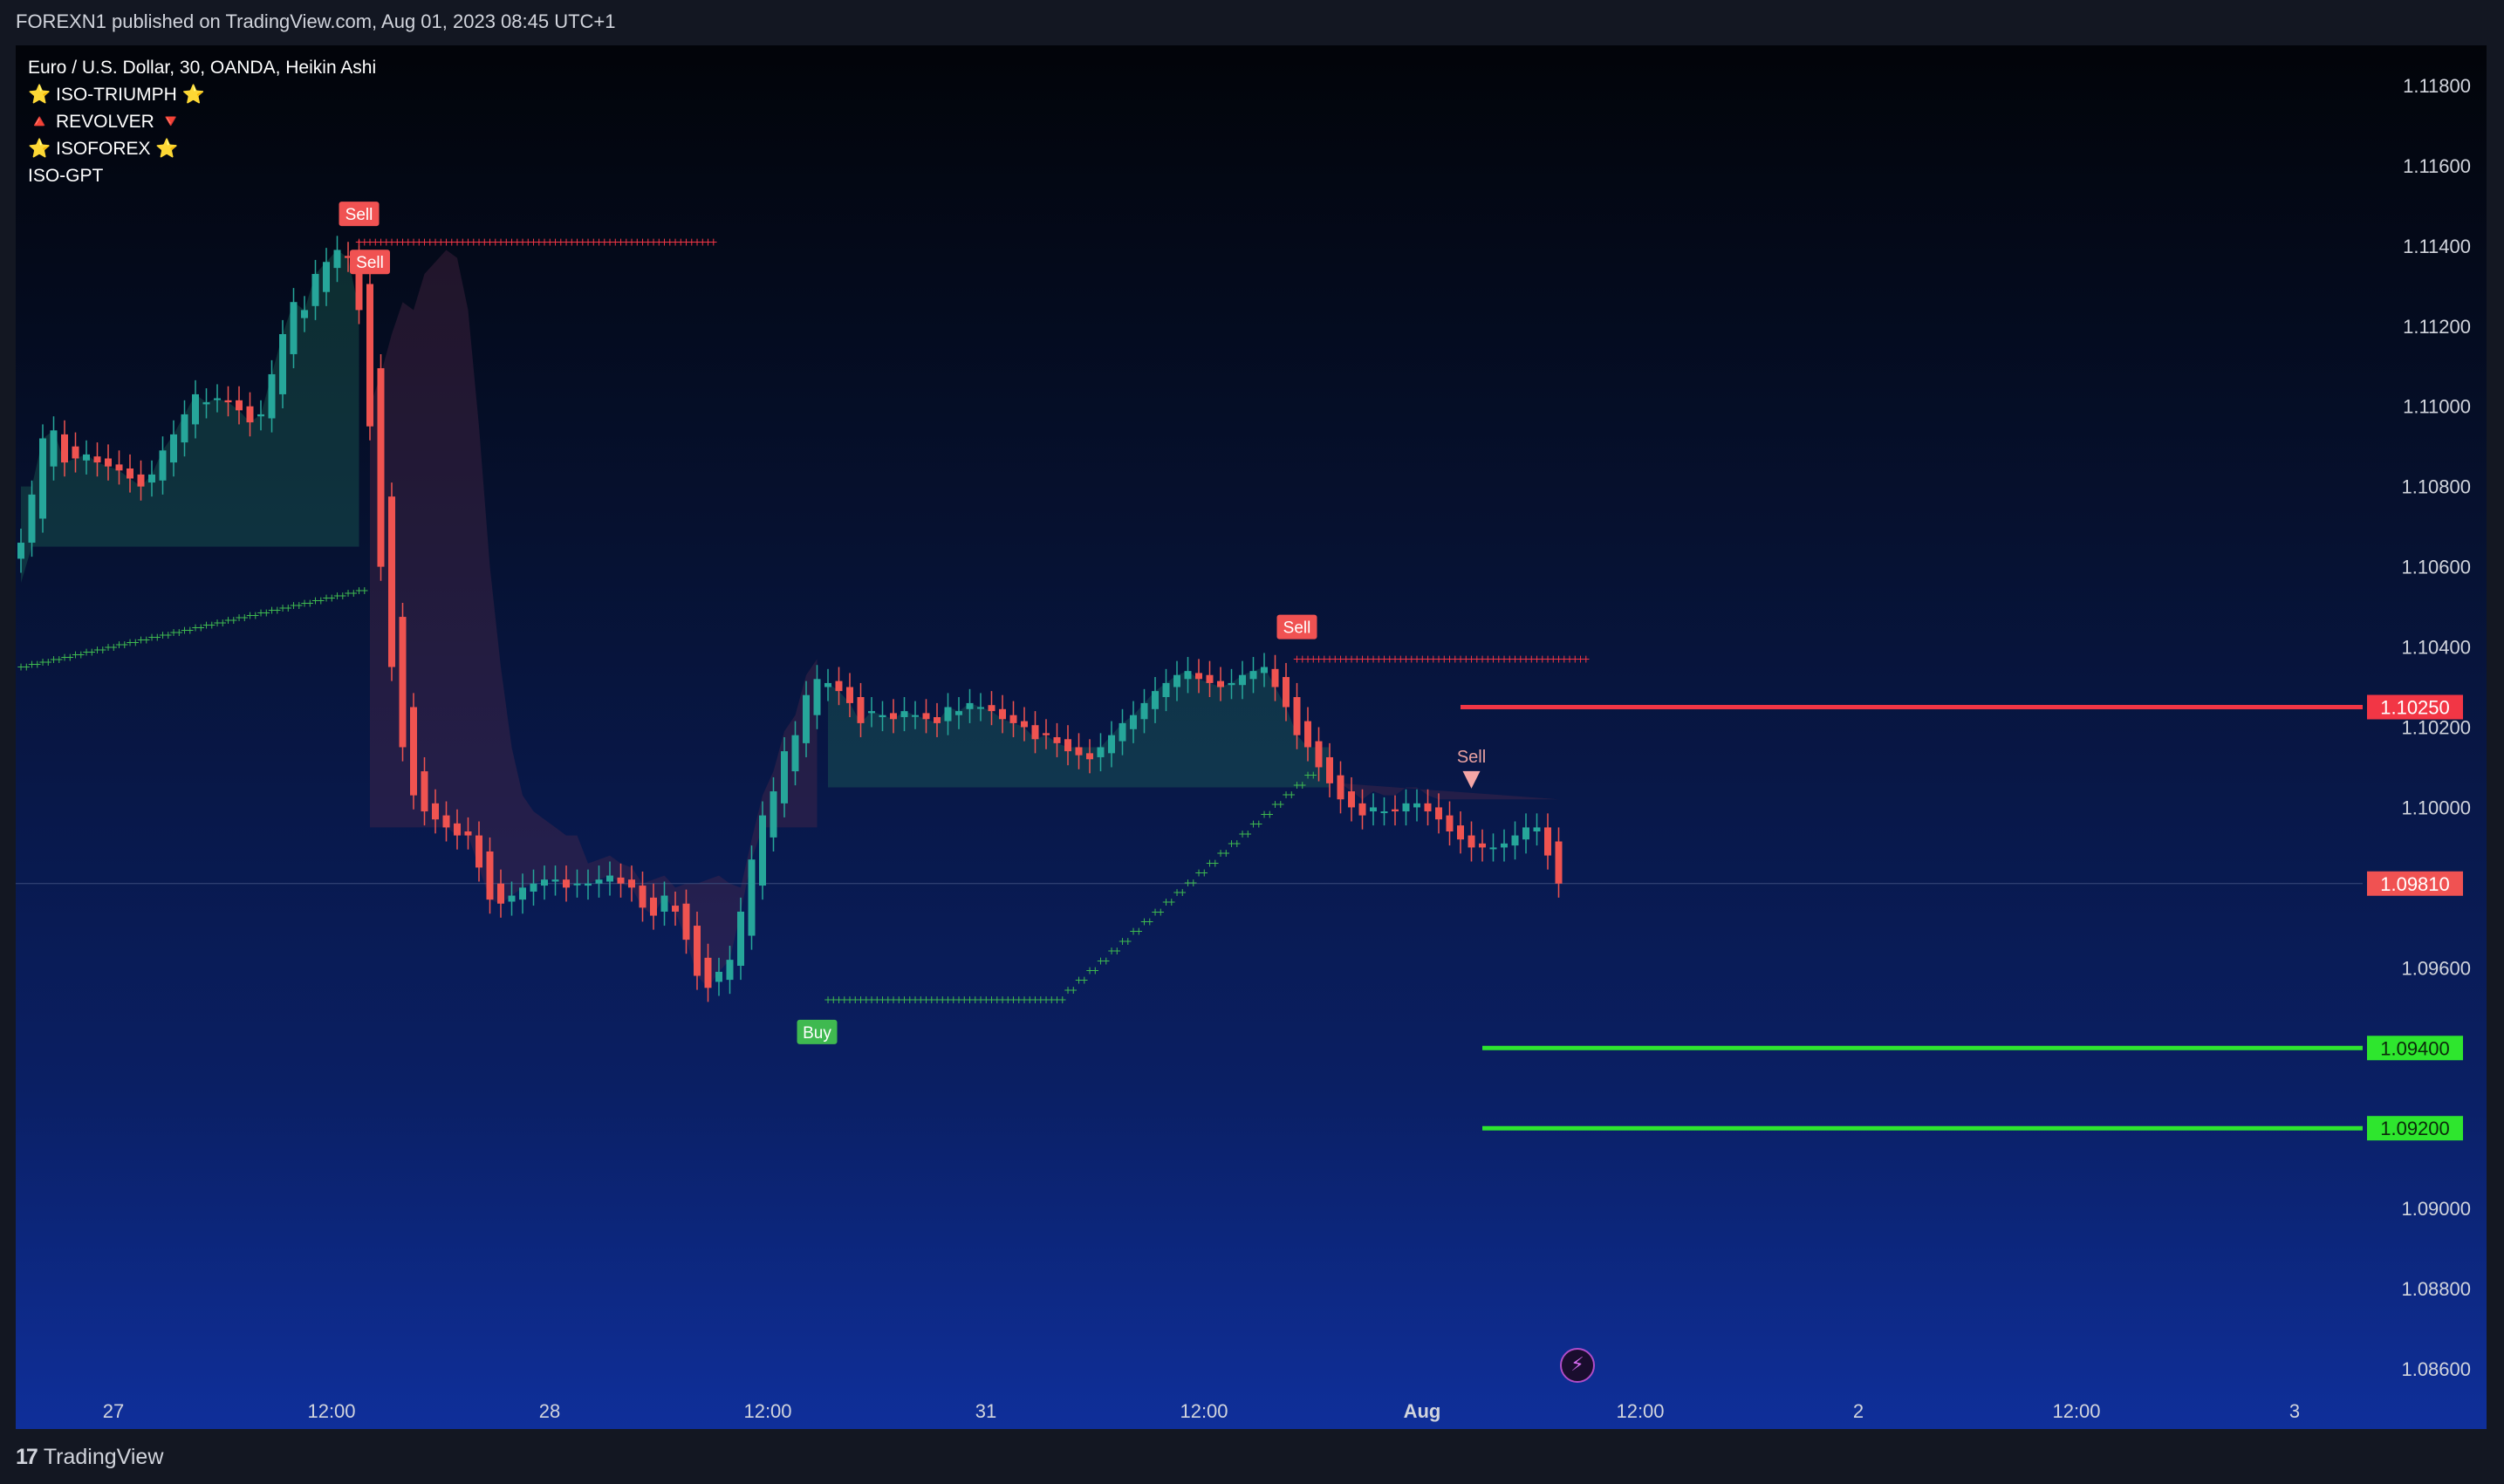 This screenshot has height=1484, width=2504. I want to click on tradingview-logo: 17 TradingView, so click(89, 1457).